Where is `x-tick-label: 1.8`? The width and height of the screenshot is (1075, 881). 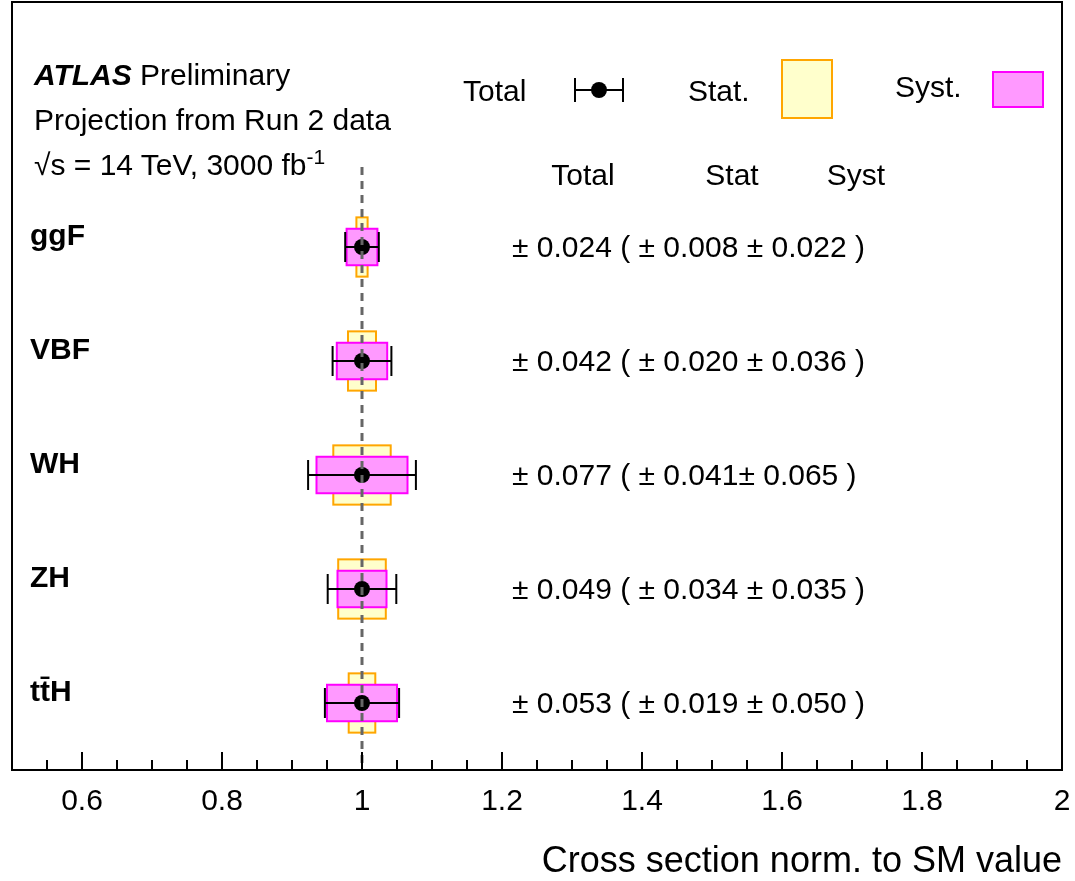 x-tick-label: 1.8 is located at coordinates (922, 799).